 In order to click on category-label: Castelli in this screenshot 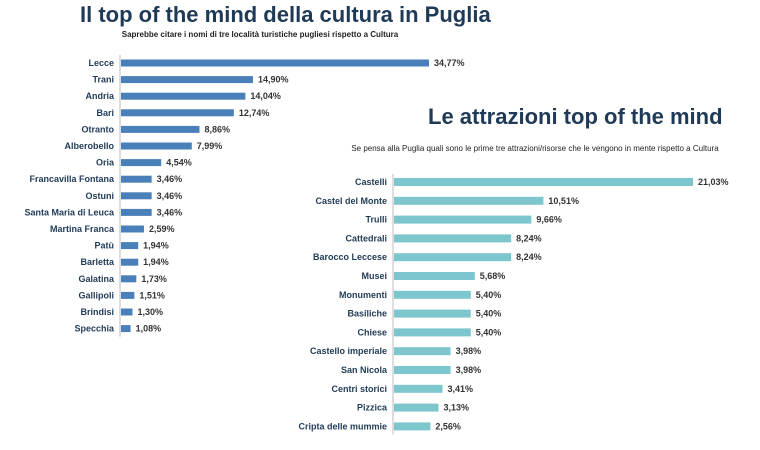, I will do `click(371, 182)`.